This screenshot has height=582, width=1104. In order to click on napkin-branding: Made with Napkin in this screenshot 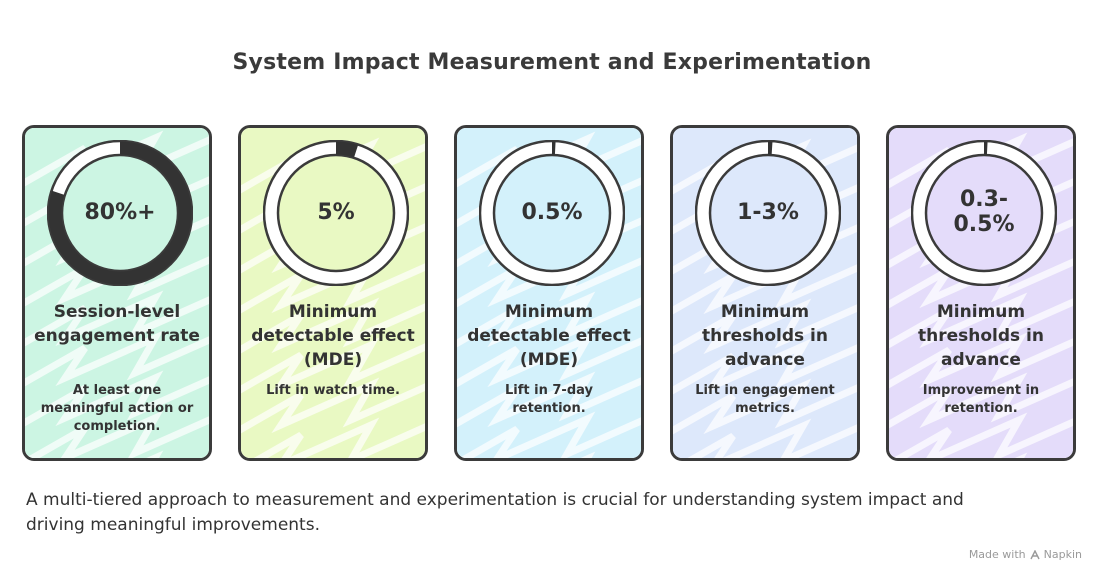, I will do `click(1025, 554)`.